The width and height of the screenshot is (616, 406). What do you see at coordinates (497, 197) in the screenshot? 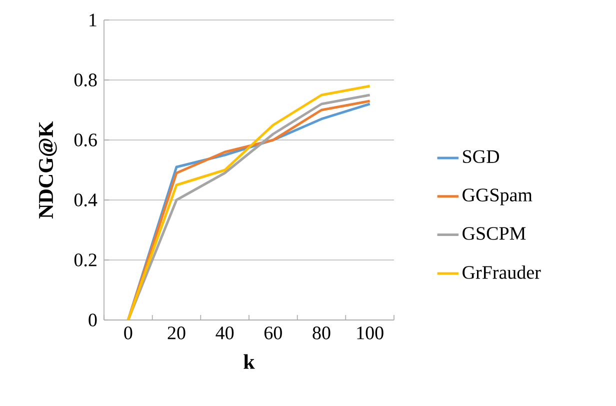
I see `legend-label: GGSpam` at bounding box center [497, 197].